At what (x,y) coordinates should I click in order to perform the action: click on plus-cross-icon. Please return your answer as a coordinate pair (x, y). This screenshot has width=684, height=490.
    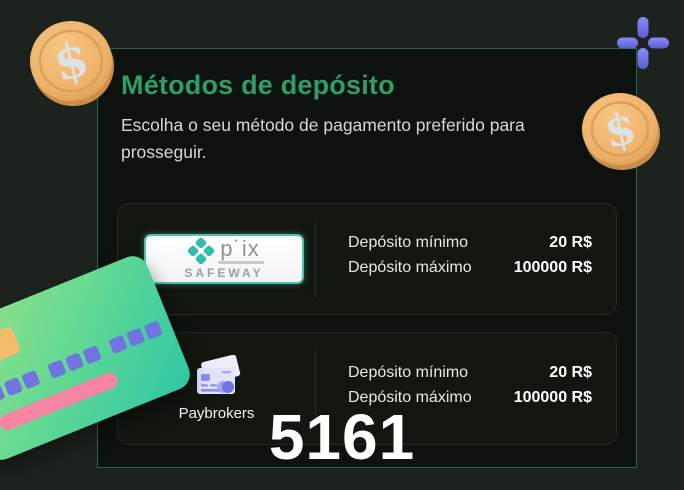
    Looking at the image, I should click on (643, 43).